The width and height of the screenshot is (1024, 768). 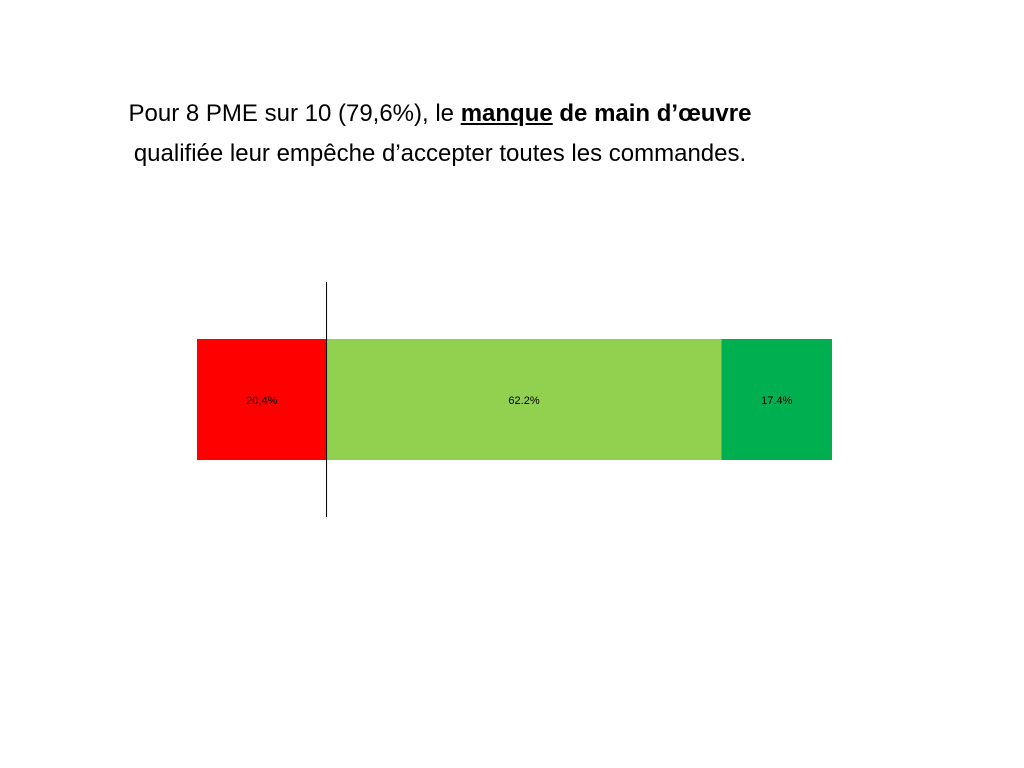 I want to click on data-label-2: 62.2%, so click(x=523, y=401).